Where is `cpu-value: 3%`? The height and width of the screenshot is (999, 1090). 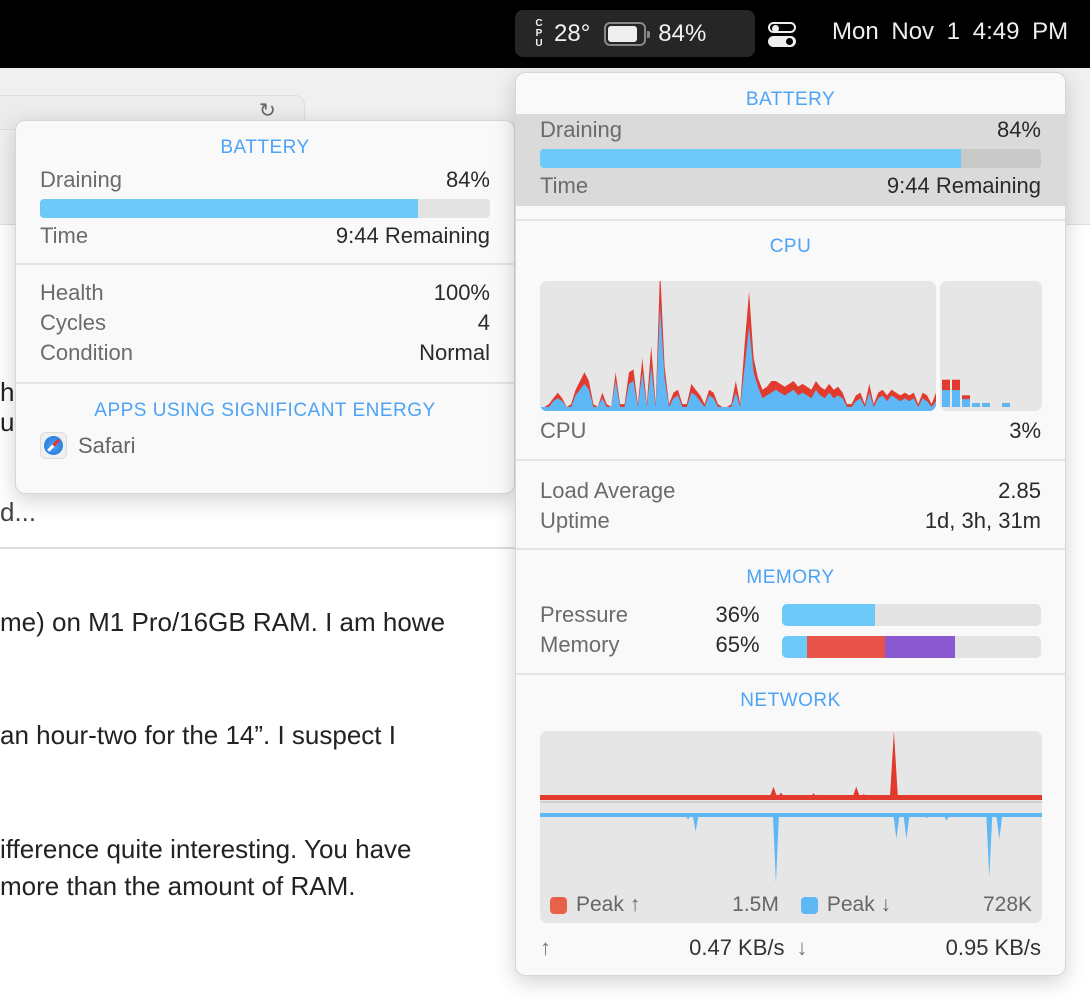 cpu-value: 3% is located at coordinates (1025, 430).